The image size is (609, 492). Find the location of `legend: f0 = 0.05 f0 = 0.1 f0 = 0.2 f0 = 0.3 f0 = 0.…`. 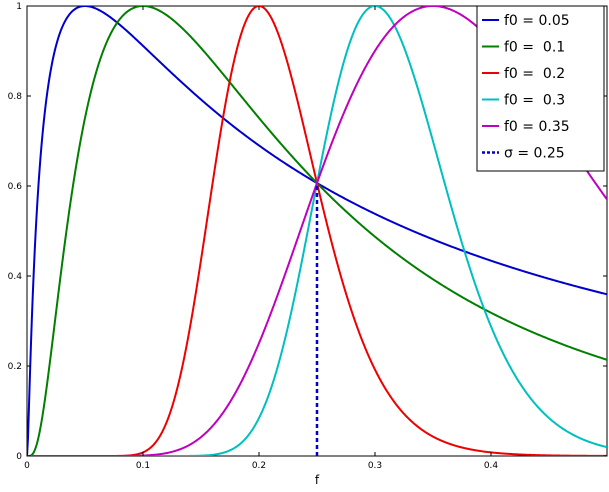

legend: f0 = 0.05 f0 = 0.1 f0 = 0.2 f0 = 0.3 f0 = 0.… is located at coordinates (540, 88).